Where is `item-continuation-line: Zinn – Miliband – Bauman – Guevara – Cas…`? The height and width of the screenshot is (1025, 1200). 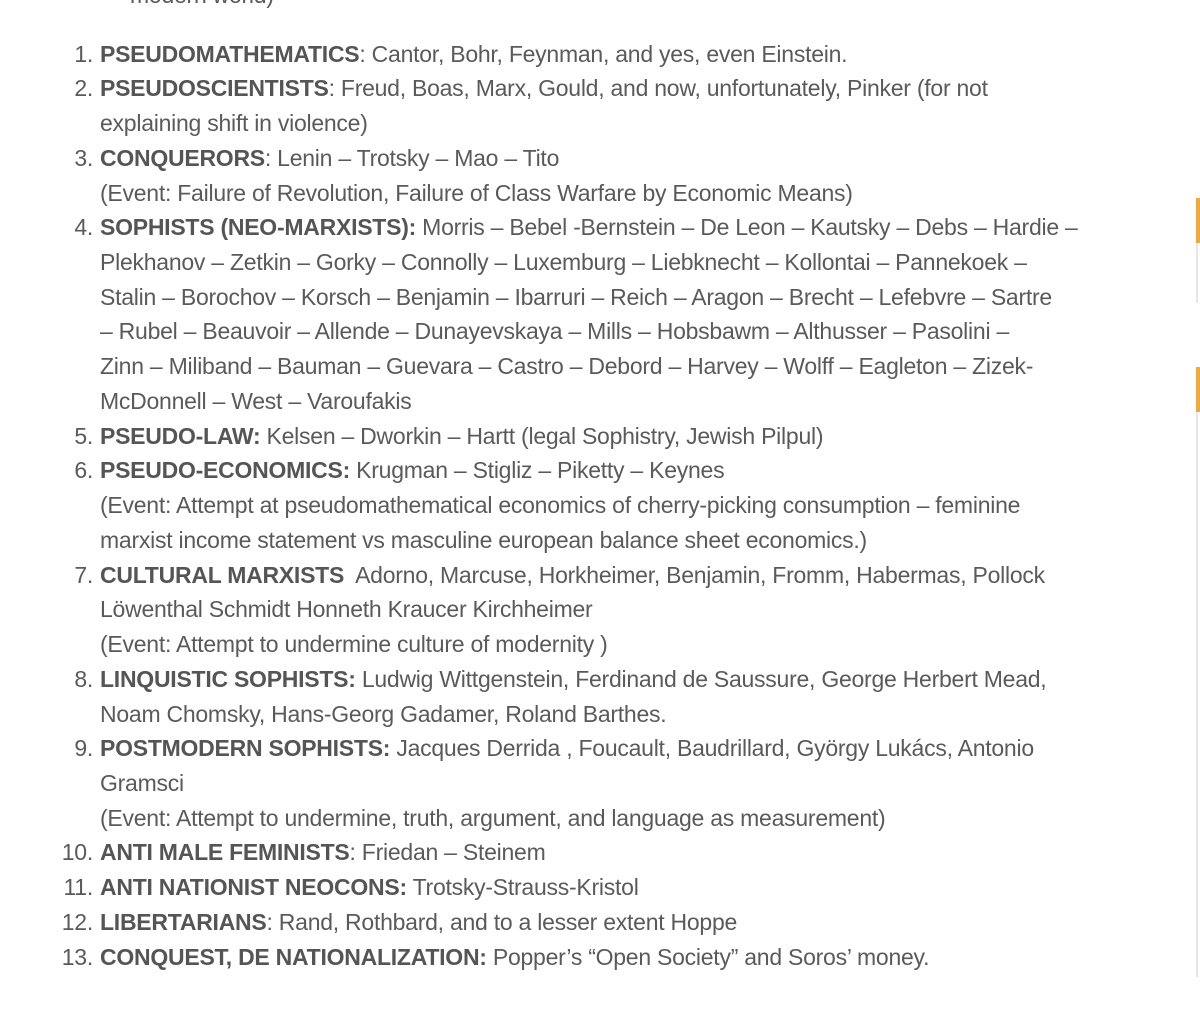 item-continuation-line: Zinn – Miliband – Bauman – Guevara – Cas… is located at coordinates (567, 366).